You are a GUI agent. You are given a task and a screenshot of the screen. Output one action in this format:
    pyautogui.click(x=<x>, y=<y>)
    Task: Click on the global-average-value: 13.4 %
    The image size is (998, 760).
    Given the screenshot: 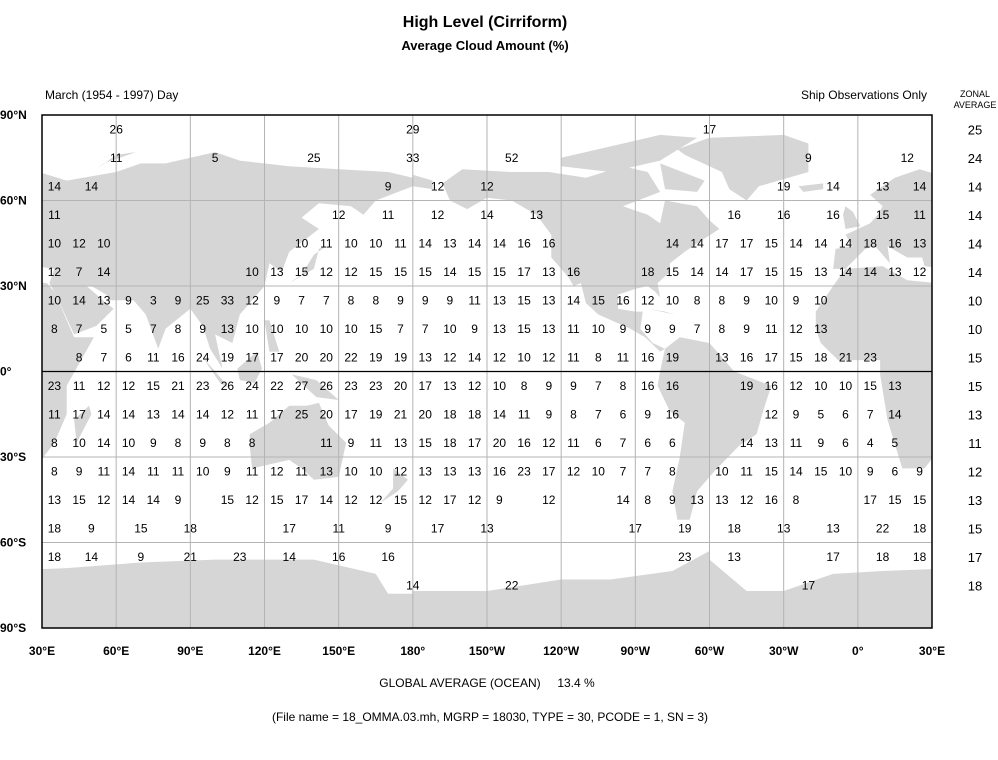 What is the action you would take?
    pyautogui.click(x=576, y=683)
    